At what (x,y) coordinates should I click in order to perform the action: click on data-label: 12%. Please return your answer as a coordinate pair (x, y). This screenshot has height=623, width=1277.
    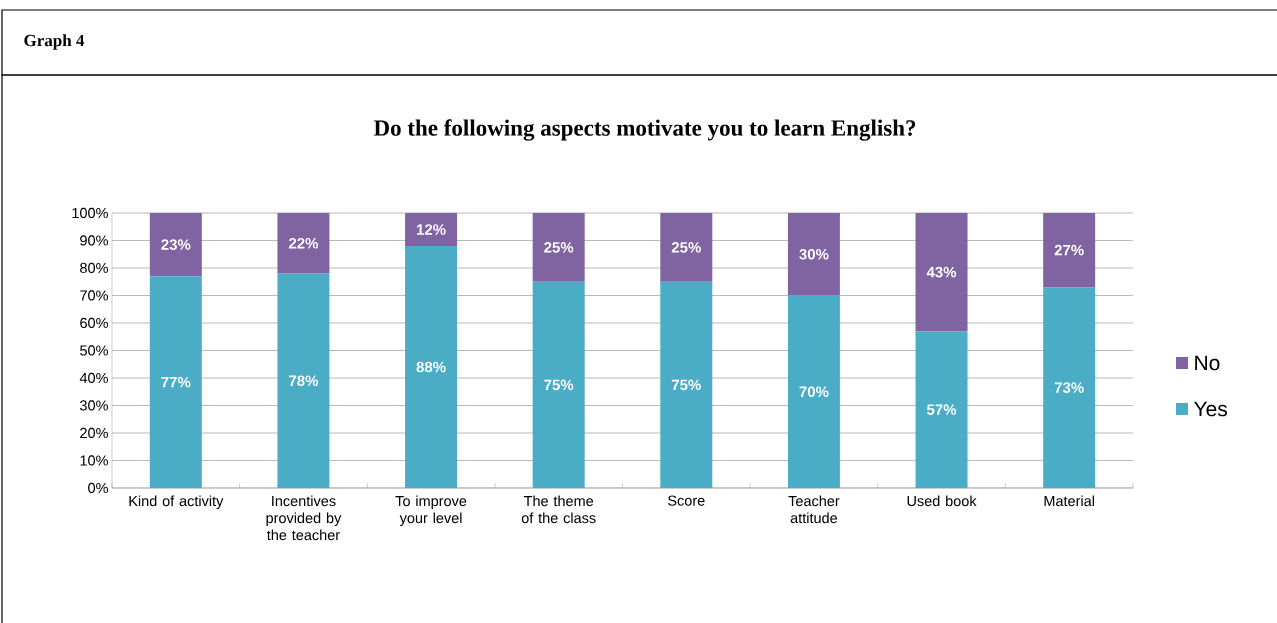
    Looking at the image, I should click on (431, 229).